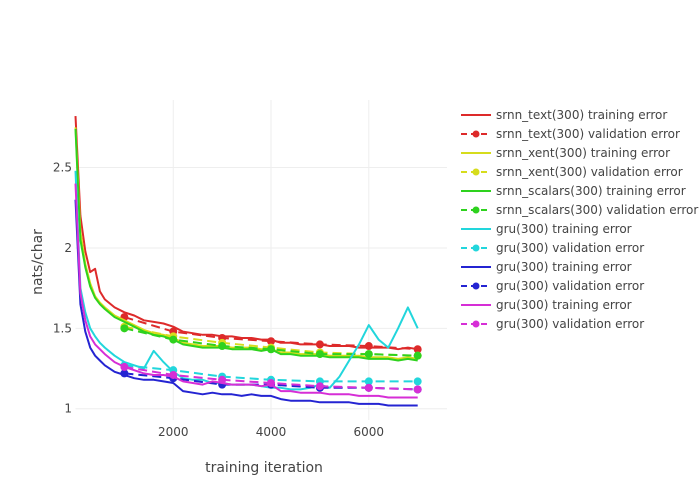  What do you see at coordinates (589, 172) in the screenshot?
I see `legend-label: srnn_xent(300) validation error` at bounding box center [589, 172].